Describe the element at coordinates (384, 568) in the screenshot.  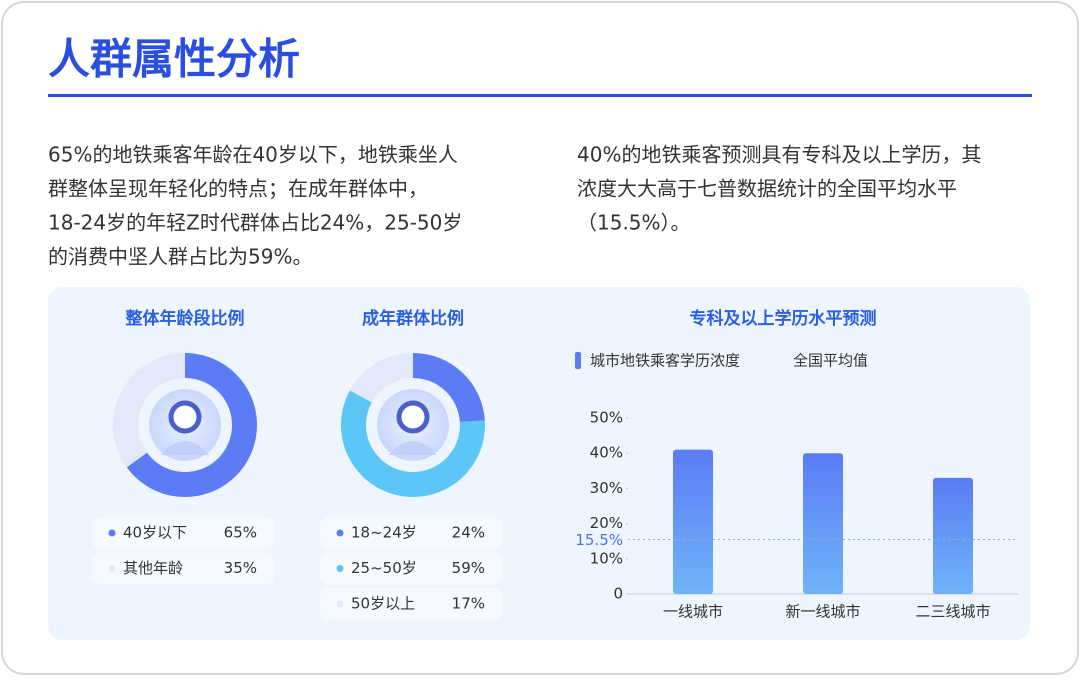
I see `legend-label: 25~50岁` at that location.